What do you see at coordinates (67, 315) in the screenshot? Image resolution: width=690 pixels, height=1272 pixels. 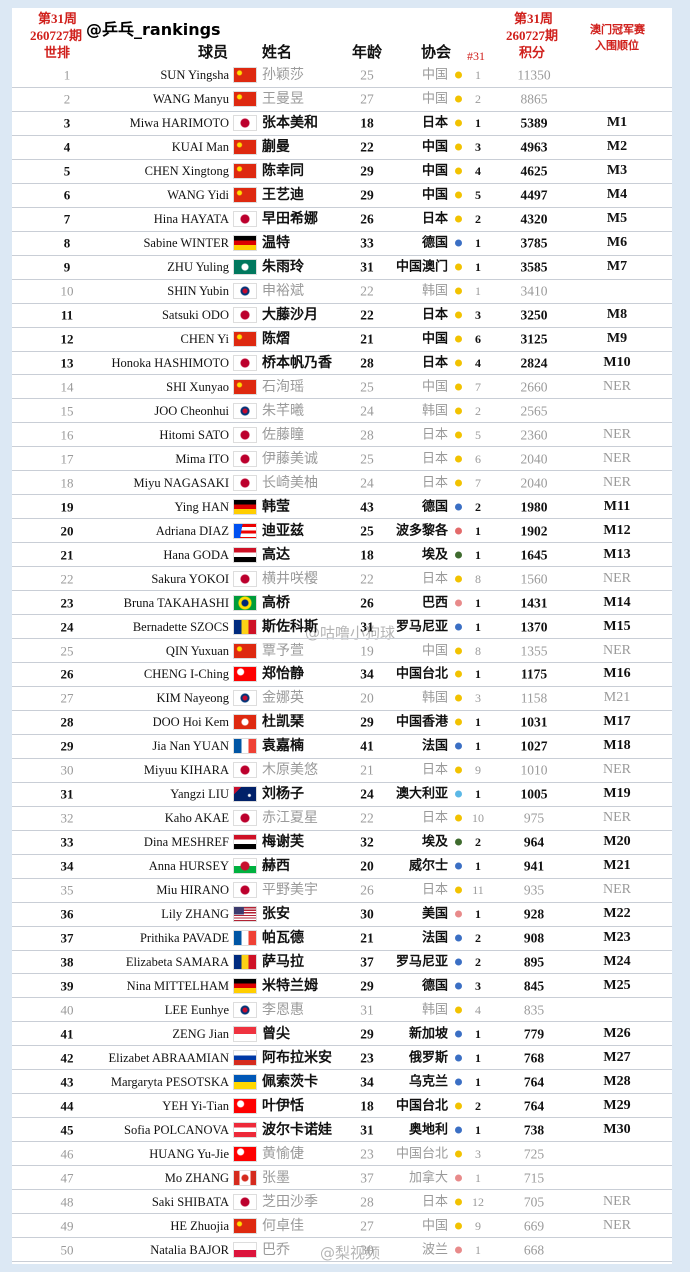 I see `rank: 11` at bounding box center [67, 315].